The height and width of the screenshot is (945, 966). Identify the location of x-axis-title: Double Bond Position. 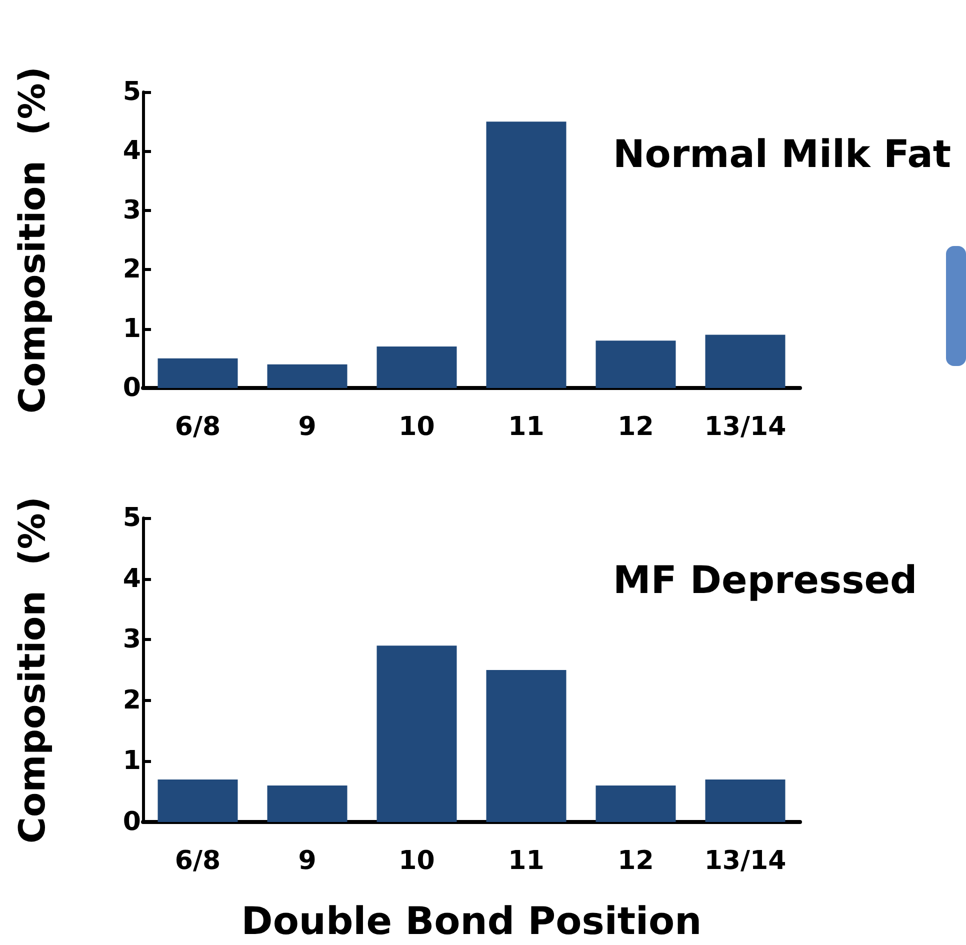
(471, 921).